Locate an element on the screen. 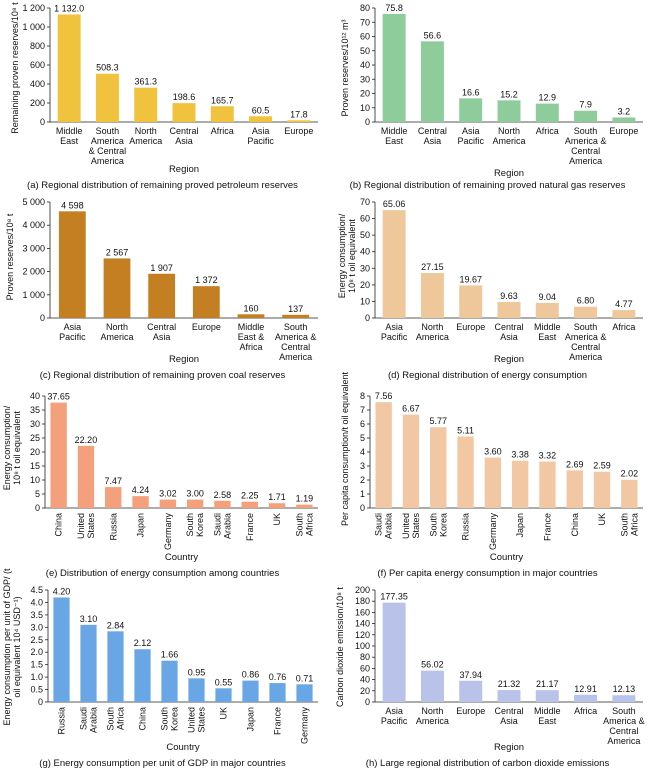 The width and height of the screenshot is (650, 772). y-tick-label: 80 is located at coordinates (365, 8).